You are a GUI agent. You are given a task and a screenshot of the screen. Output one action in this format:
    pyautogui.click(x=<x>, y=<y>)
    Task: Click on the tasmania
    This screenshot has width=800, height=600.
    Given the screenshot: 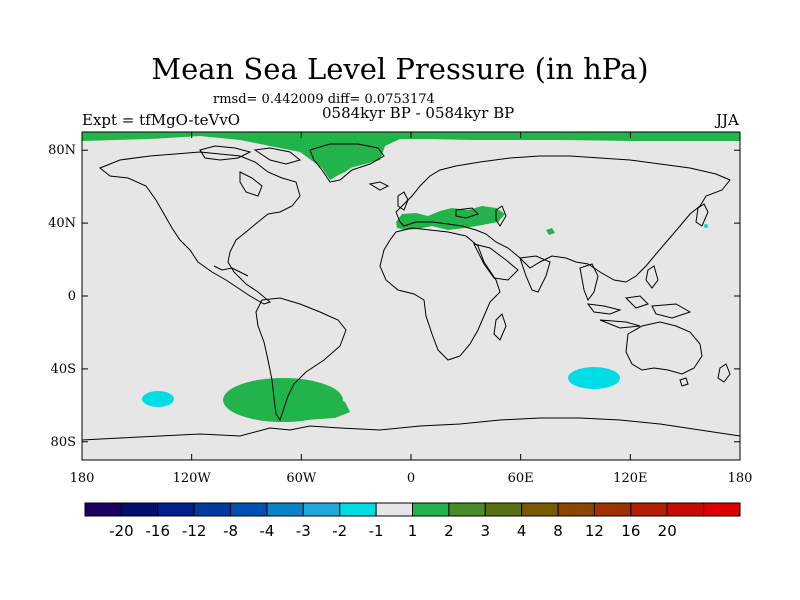 What is the action you would take?
    pyautogui.click(x=684, y=382)
    